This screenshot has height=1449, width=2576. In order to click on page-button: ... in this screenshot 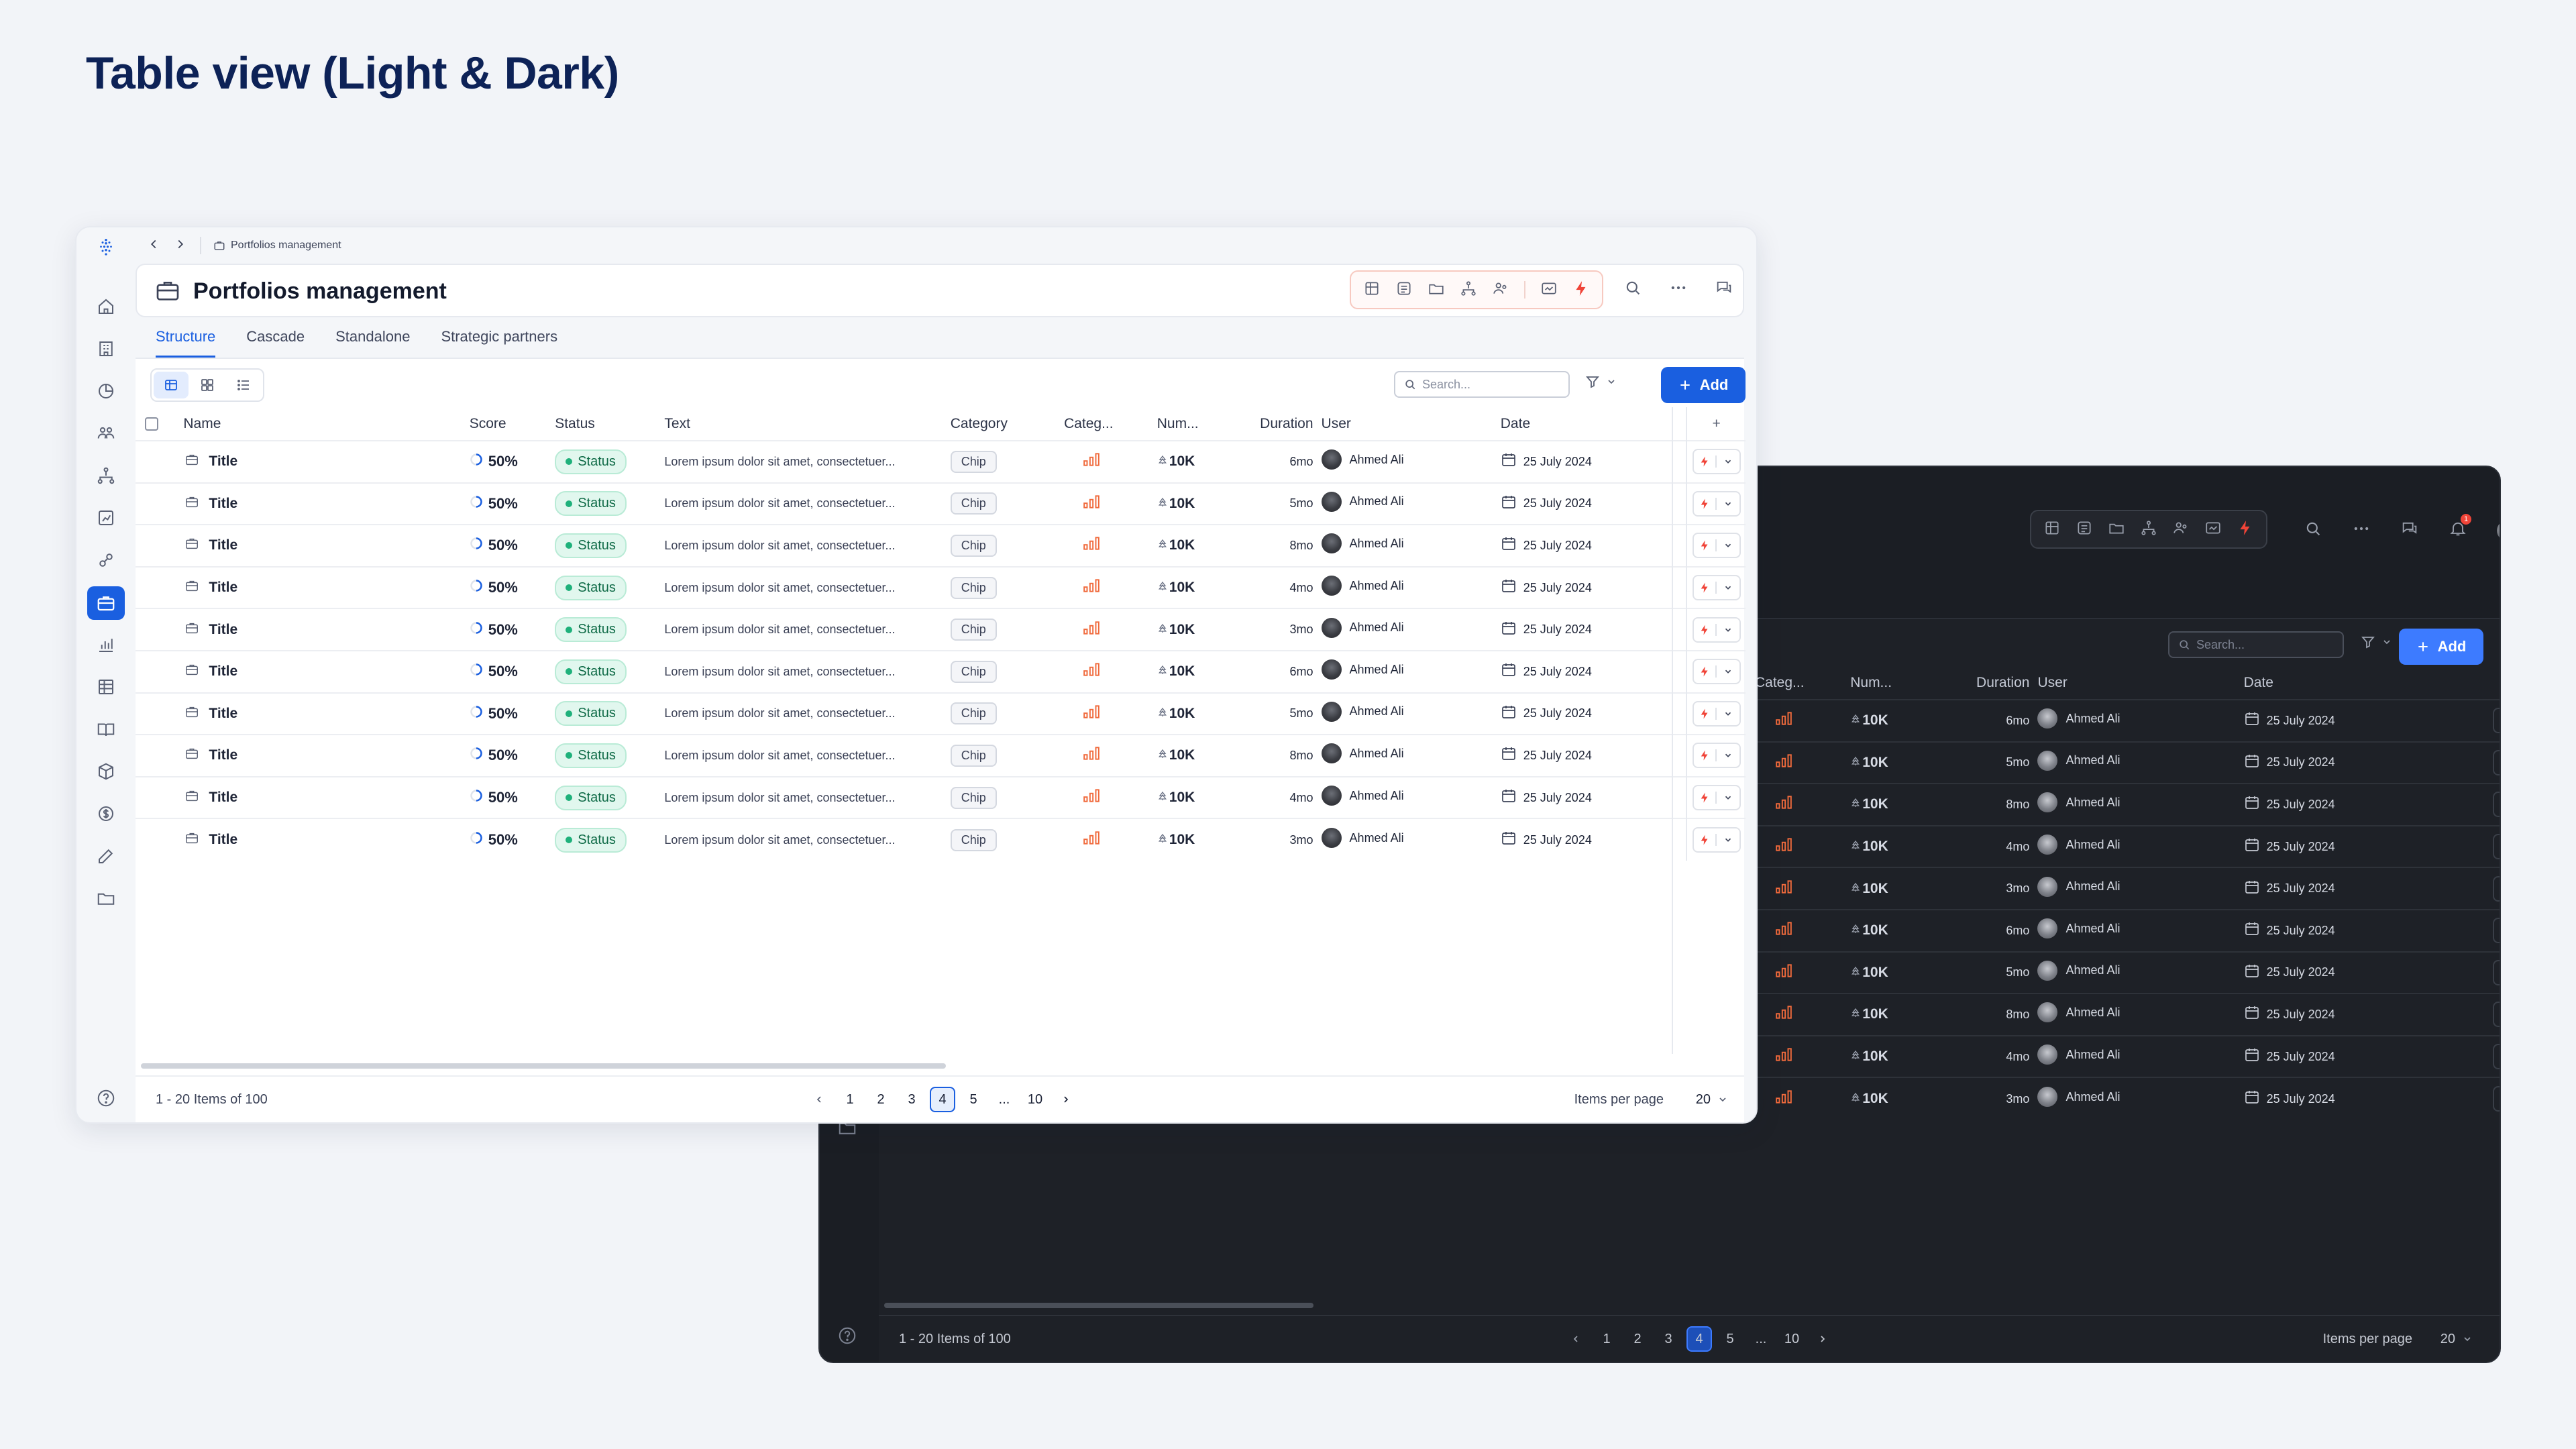, I will do `click(1761, 1338)`.